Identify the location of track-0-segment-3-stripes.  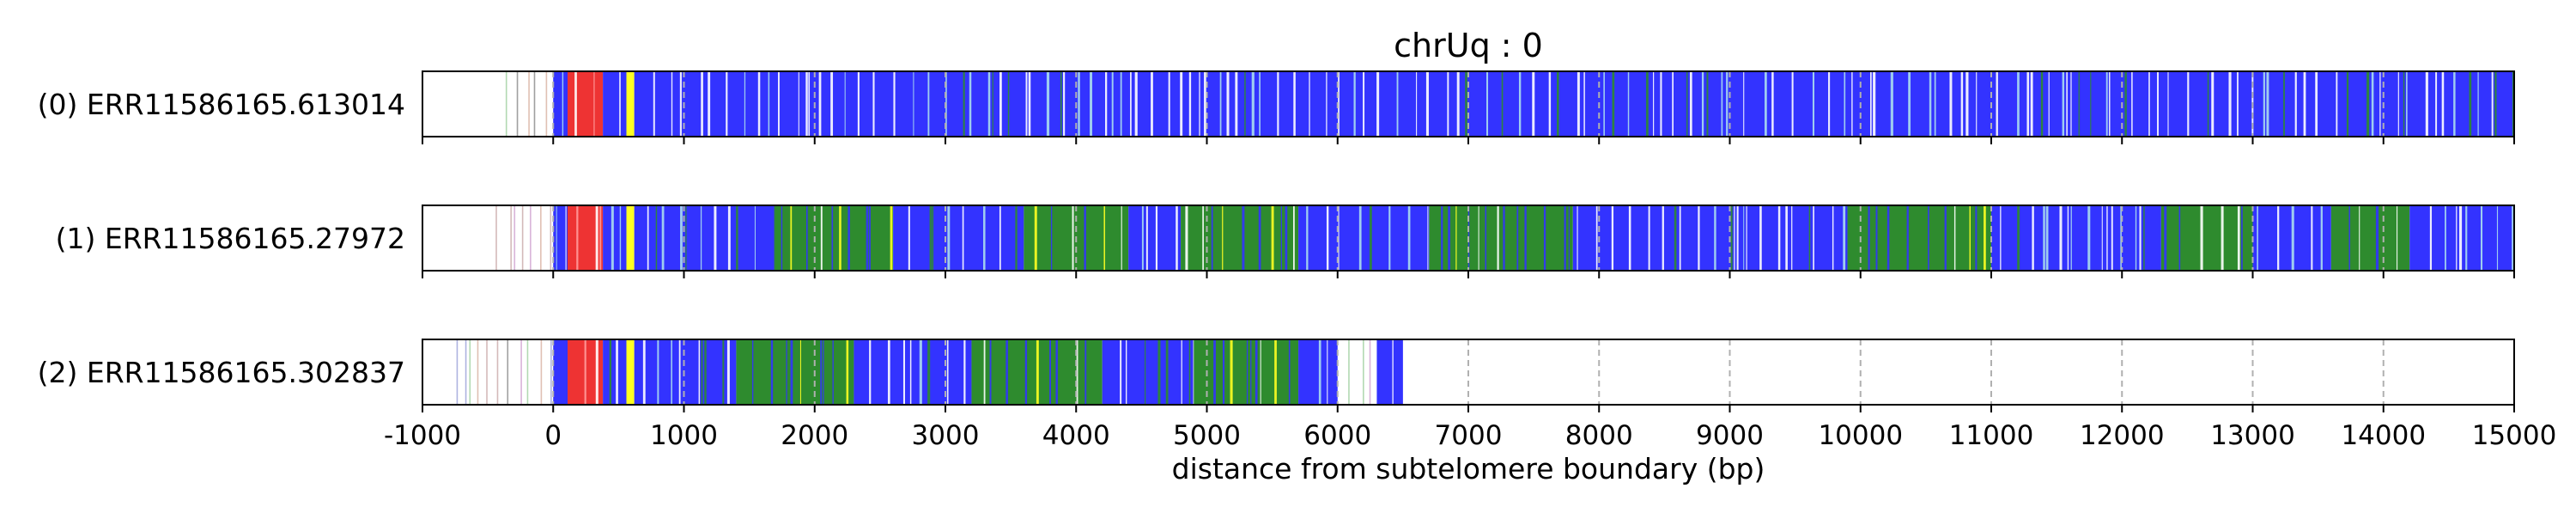
(620, 104).